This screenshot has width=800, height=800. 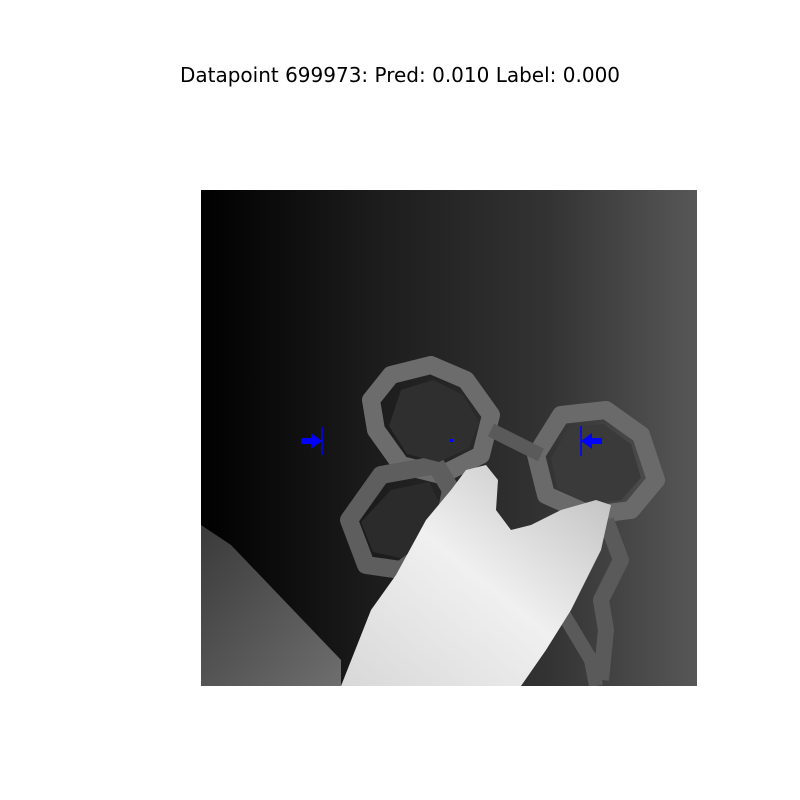 What do you see at coordinates (271, 605) in the screenshot?
I see `floor-region` at bounding box center [271, 605].